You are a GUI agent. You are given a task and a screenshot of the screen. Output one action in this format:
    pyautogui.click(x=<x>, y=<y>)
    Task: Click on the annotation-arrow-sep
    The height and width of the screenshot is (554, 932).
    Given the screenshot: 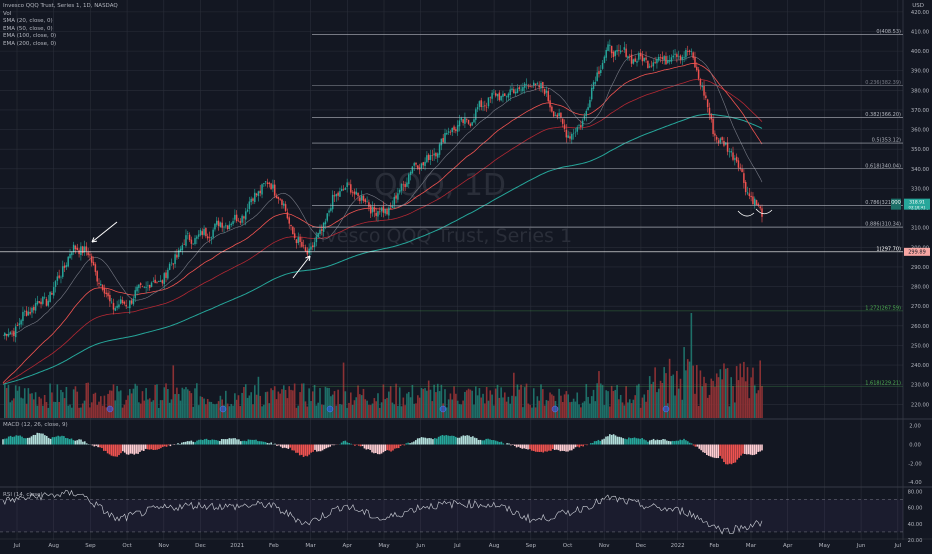 What is the action you would take?
    pyautogui.click(x=104, y=232)
    